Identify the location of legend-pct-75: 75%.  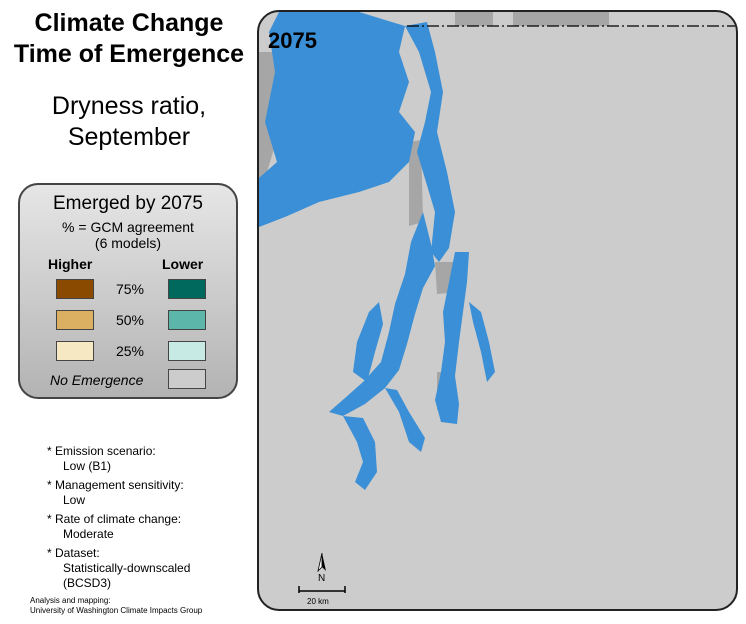
(130, 289).